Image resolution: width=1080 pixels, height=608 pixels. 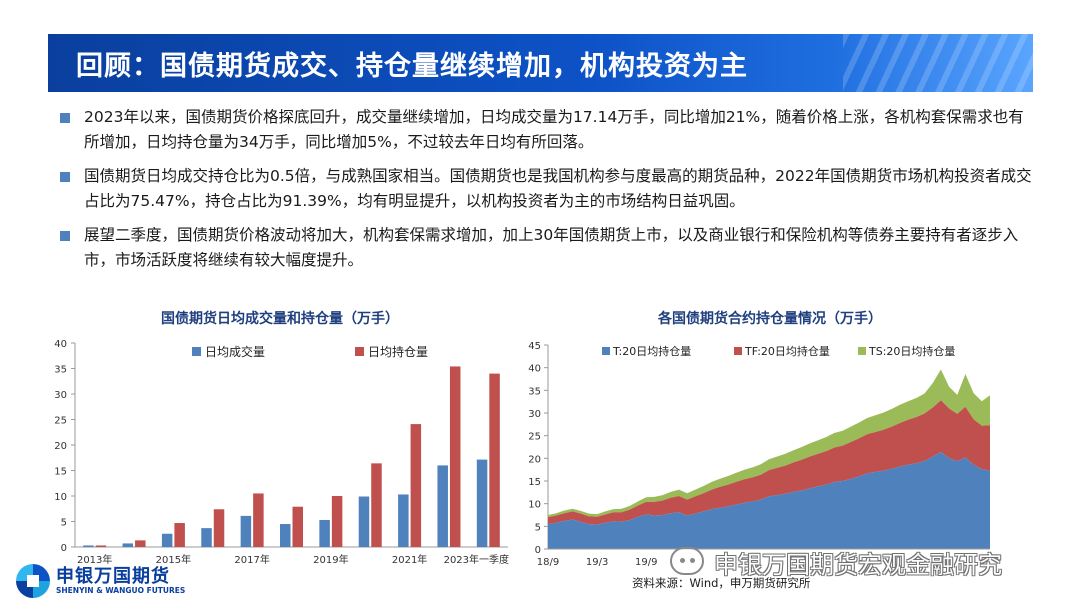 I want to click on y-tick-label: 45, so click(x=534, y=346).